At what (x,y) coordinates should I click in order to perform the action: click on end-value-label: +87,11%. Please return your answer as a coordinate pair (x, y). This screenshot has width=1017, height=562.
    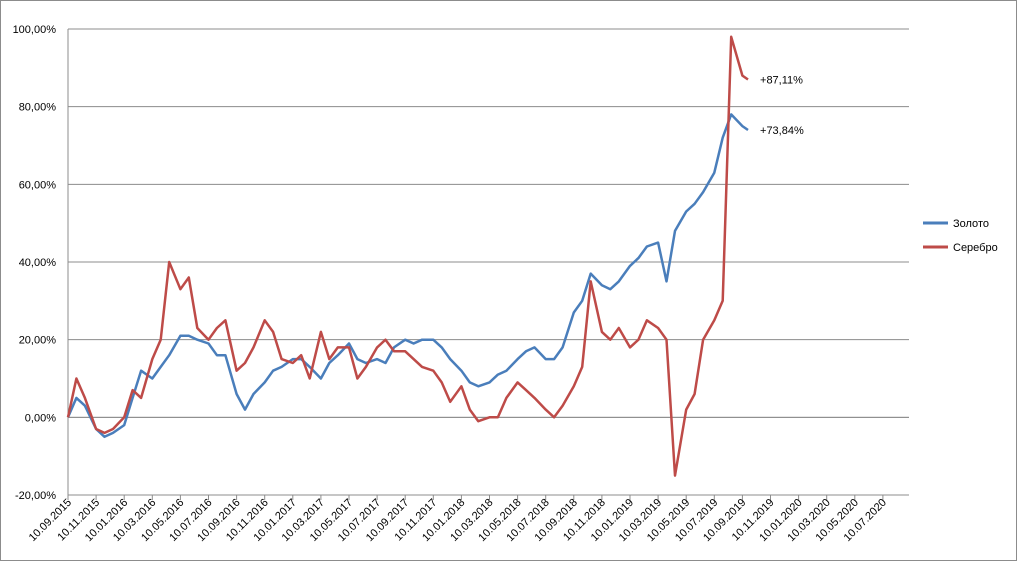
    Looking at the image, I should click on (781, 80).